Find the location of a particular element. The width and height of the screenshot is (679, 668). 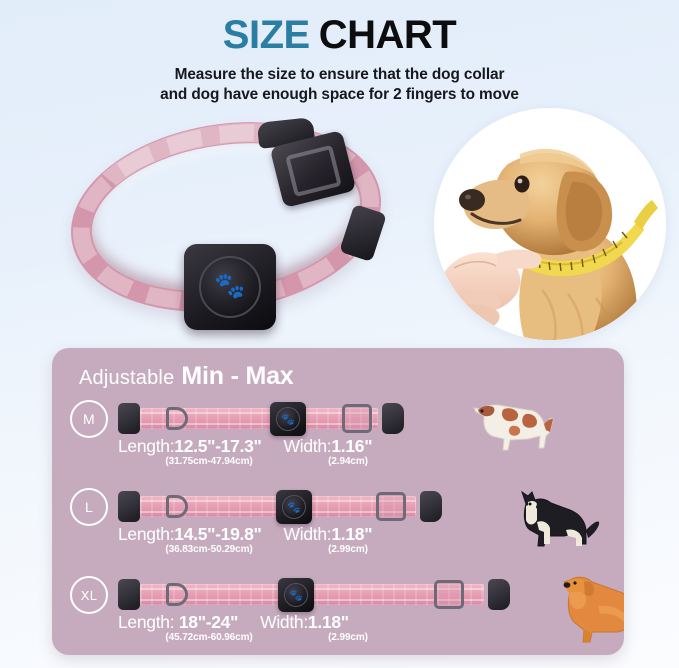

dog-silhouette-l is located at coordinates (560, 518).